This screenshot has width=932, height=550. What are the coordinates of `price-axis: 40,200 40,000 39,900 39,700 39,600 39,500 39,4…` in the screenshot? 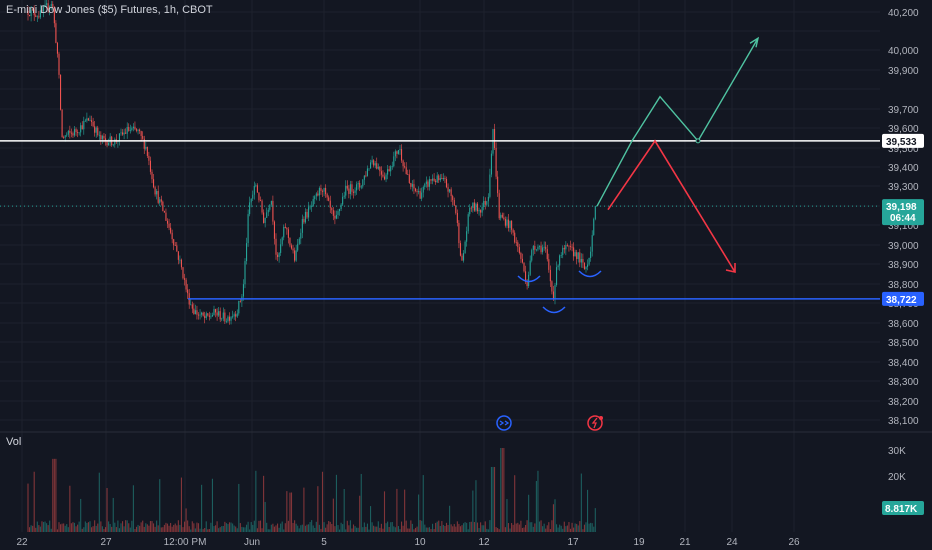 It's located at (903, 217).